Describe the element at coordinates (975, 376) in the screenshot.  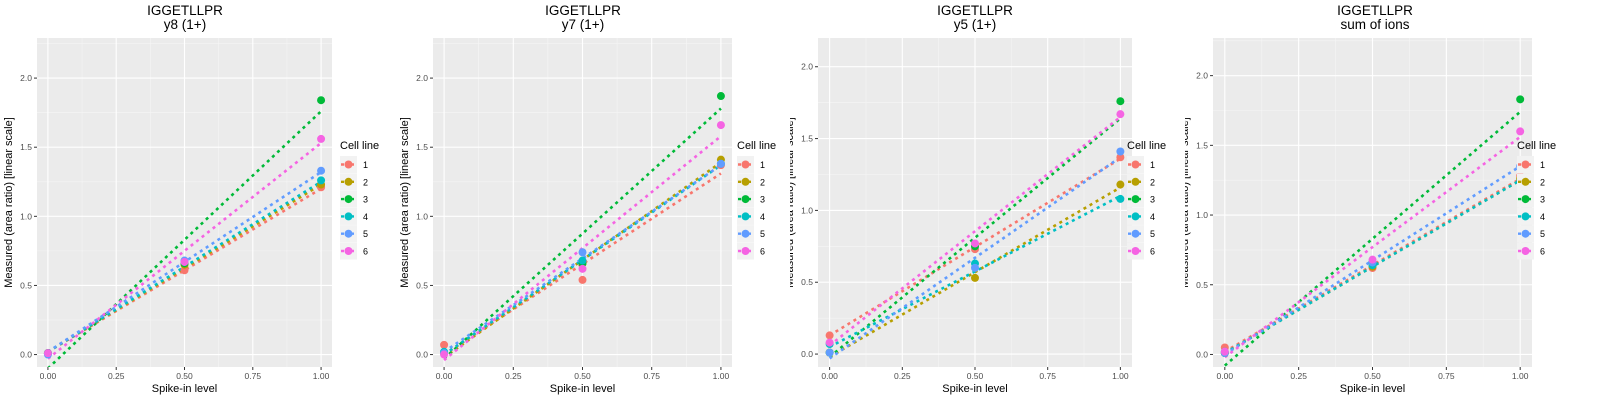
I see `x-tick-label: 0.50` at that location.